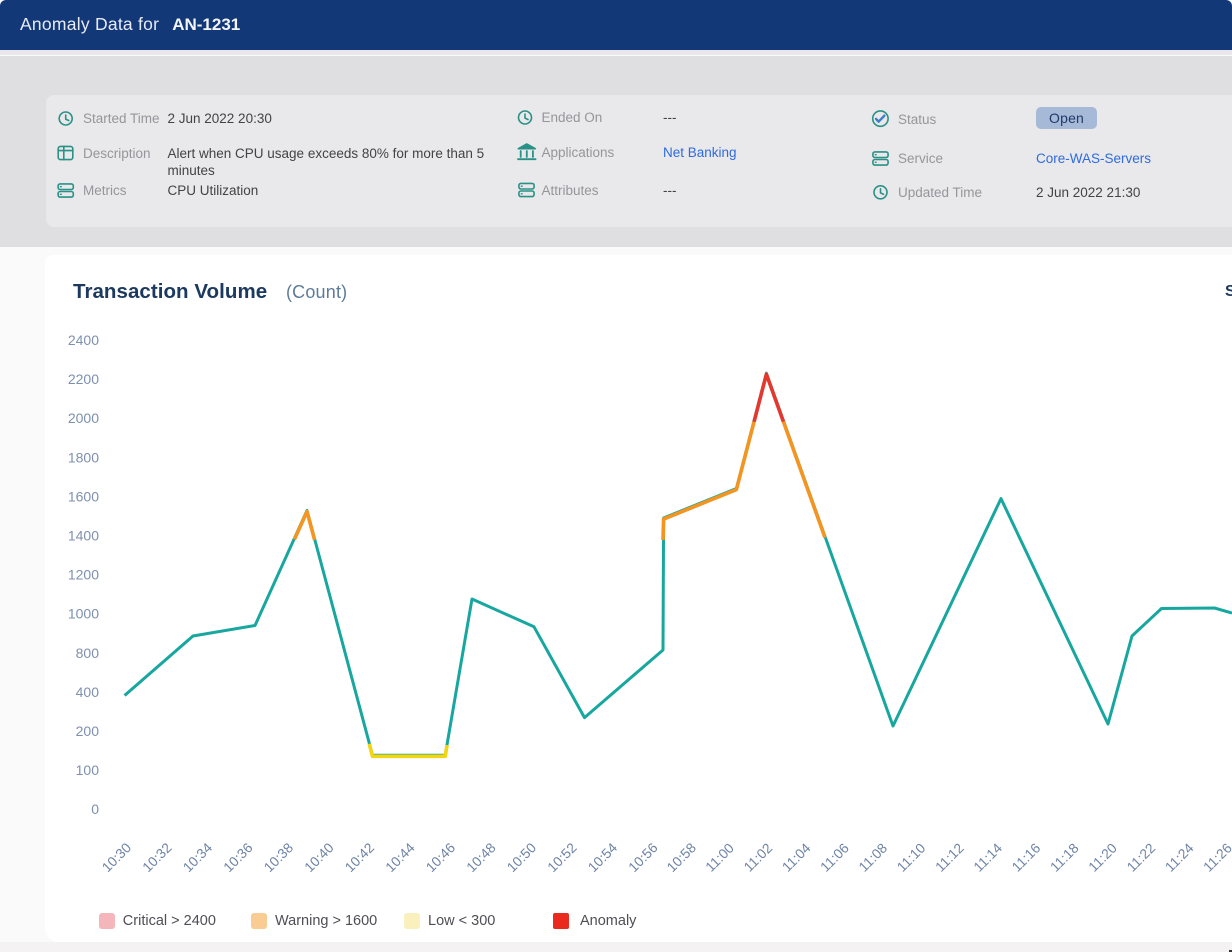 The width and height of the screenshot is (1232, 952). Describe the element at coordinates (319, 857) in the screenshot. I see `svg-text: 10:40` at that location.